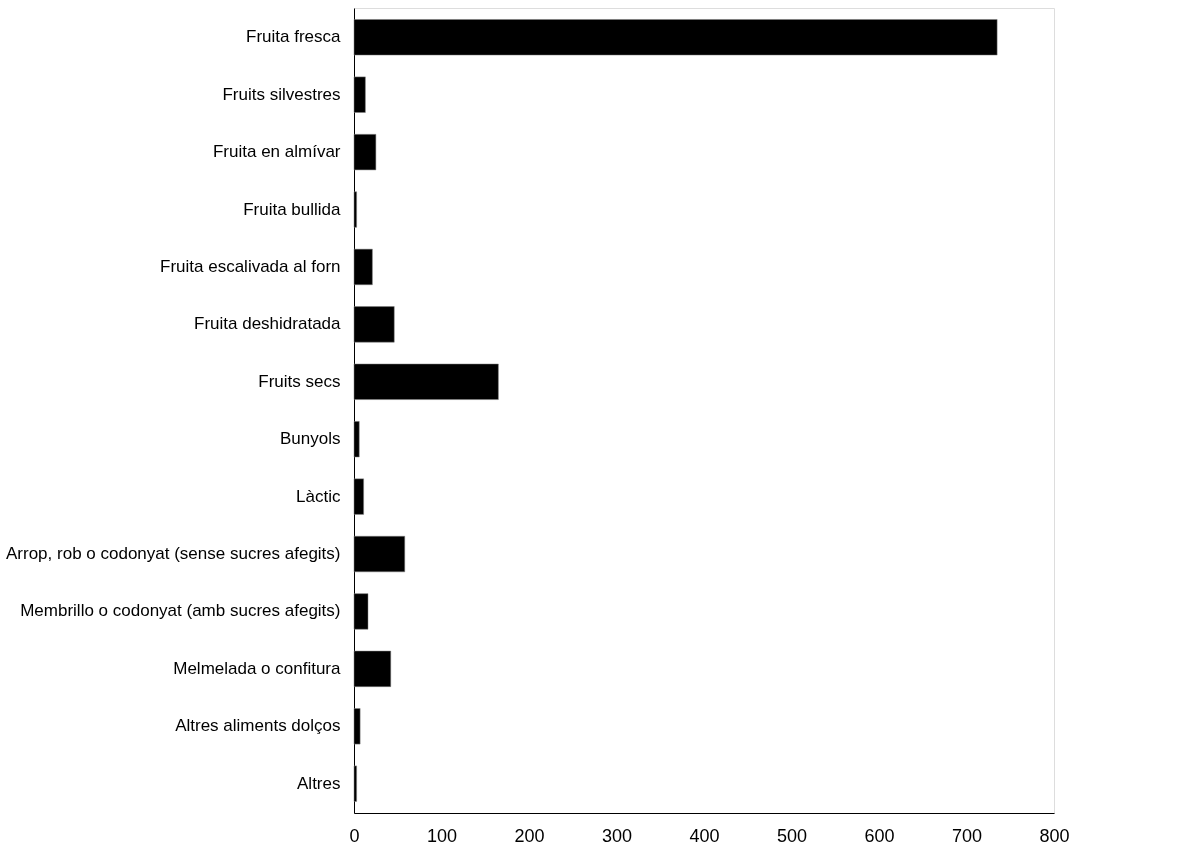  I want to click on x-tick-label: 200, so click(529, 835).